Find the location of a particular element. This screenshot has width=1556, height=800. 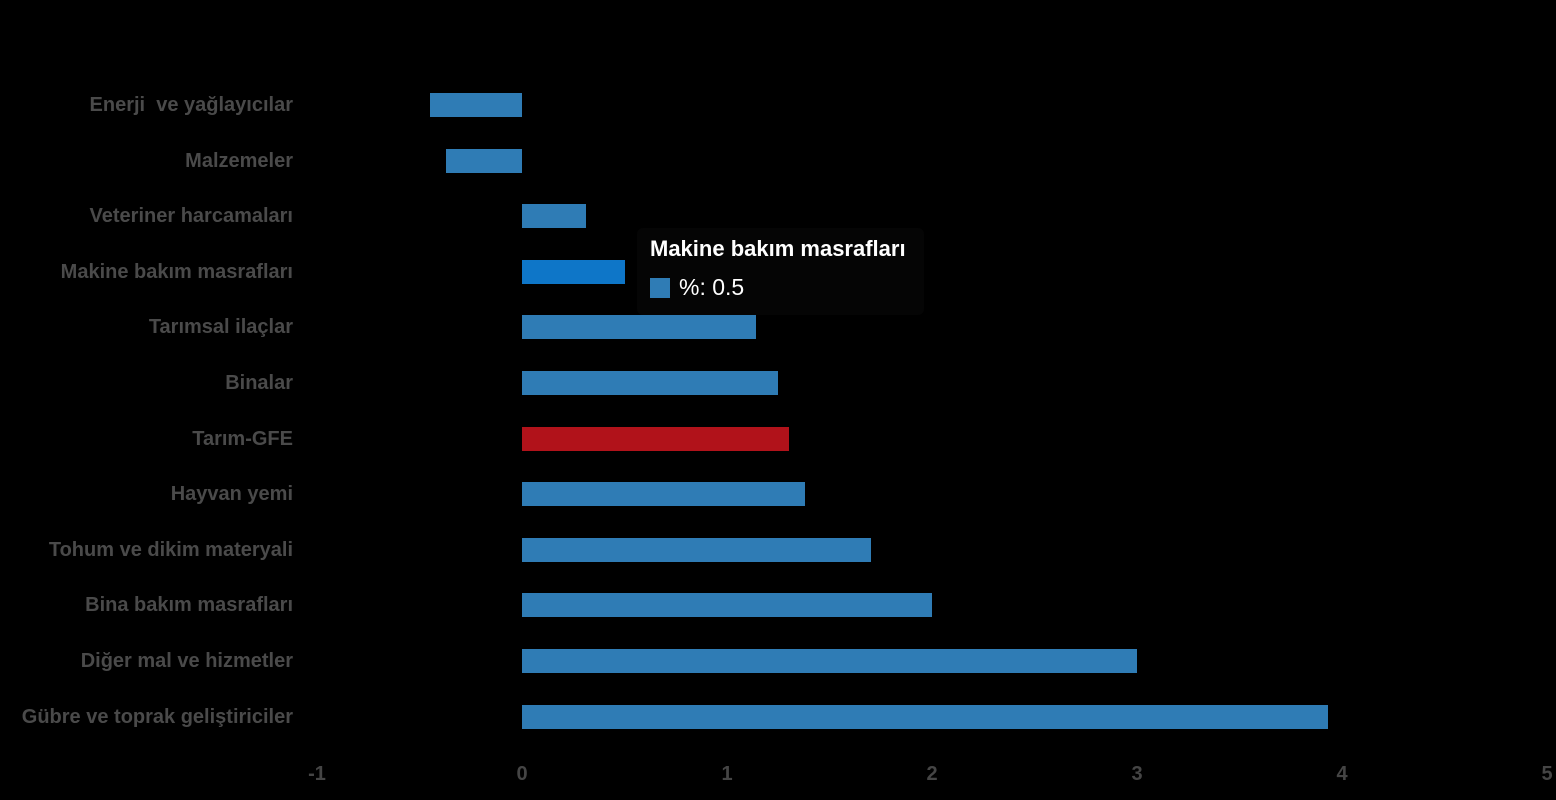

tooltip-series-row: %: 0.5 is located at coordinates (778, 287).